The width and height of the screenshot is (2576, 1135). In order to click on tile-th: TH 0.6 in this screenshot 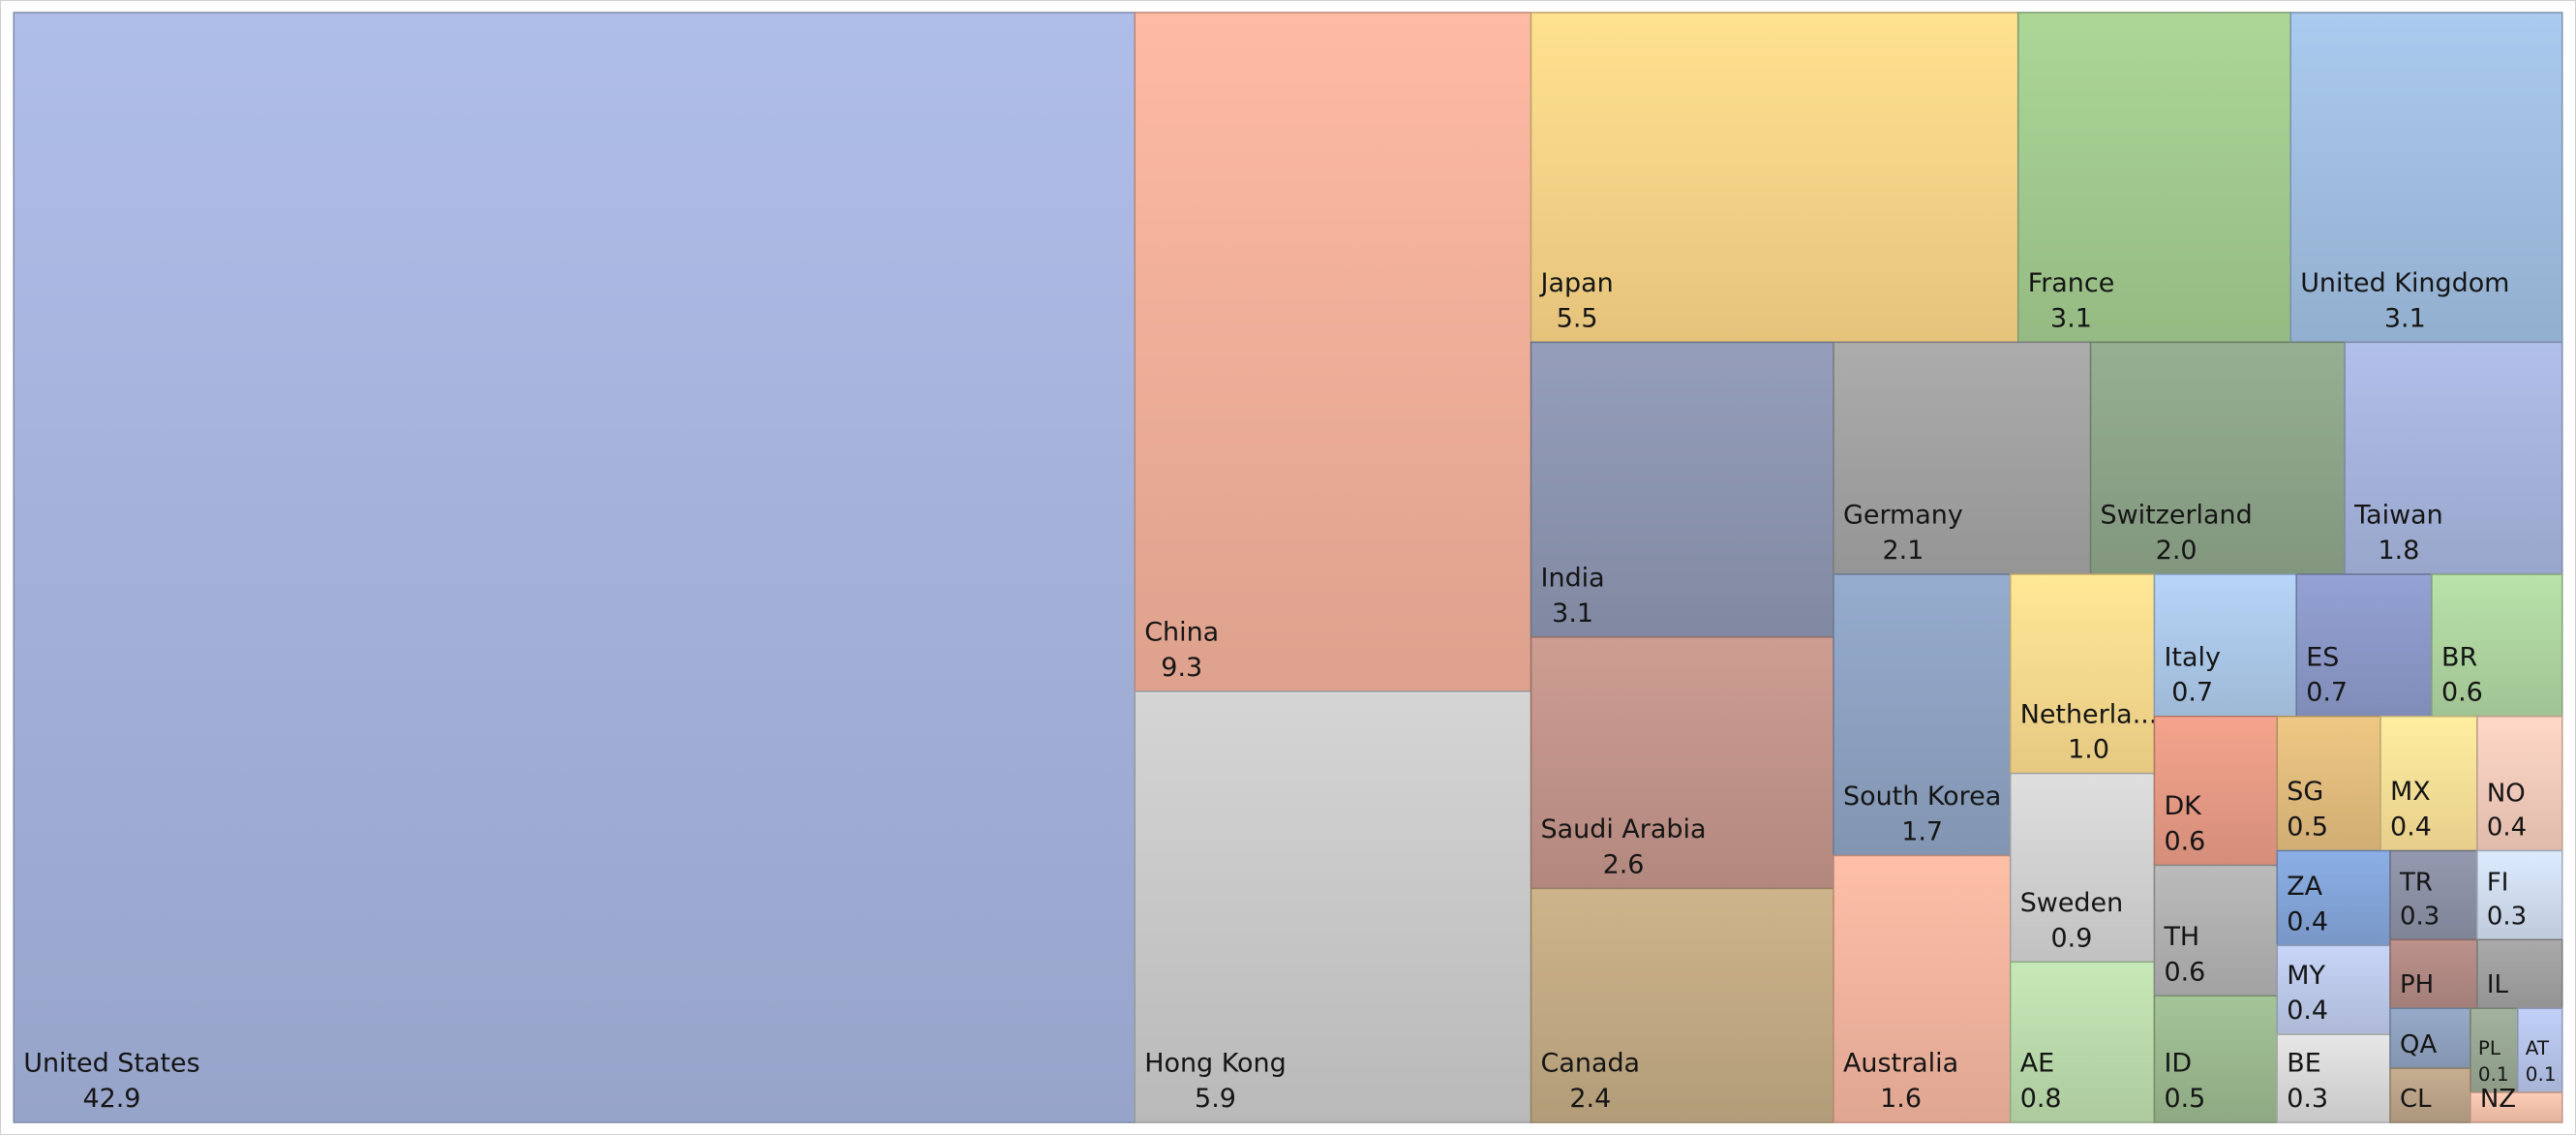, I will do `click(2216, 930)`.